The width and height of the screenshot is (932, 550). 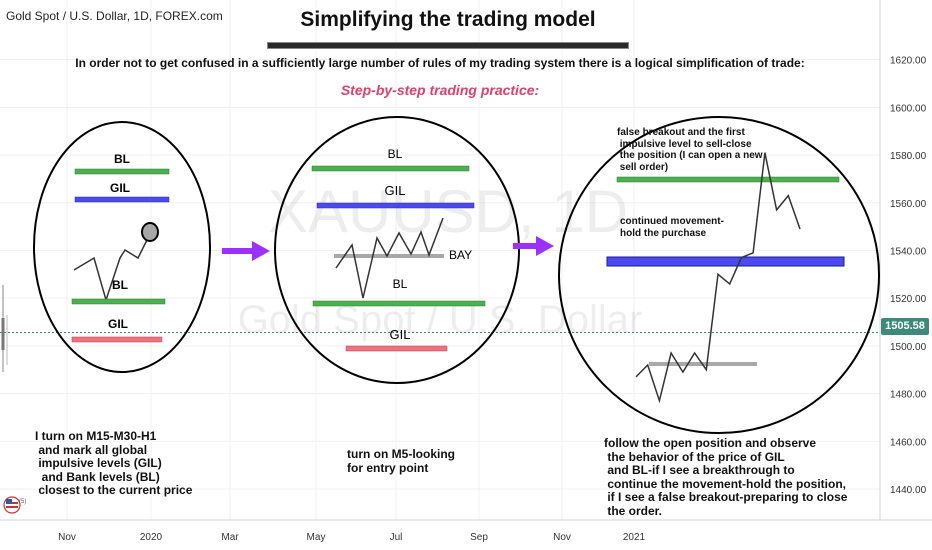 I want to click on x-tick-label: May, so click(x=316, y=537).